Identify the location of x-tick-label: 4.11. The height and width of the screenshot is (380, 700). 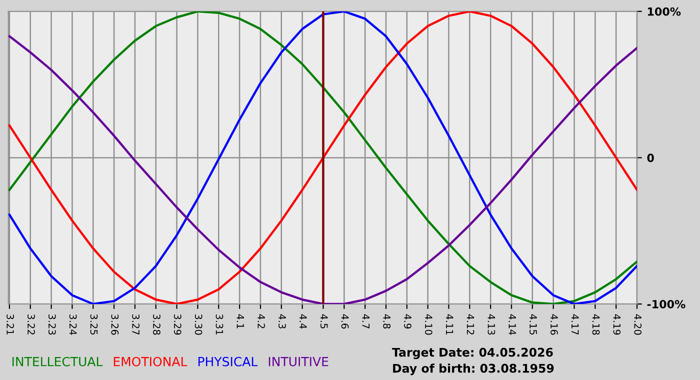
(450, 324).